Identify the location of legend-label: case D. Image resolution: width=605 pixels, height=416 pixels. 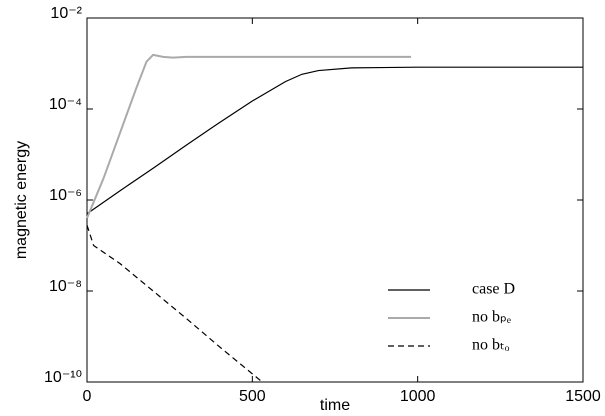
(493, 289).